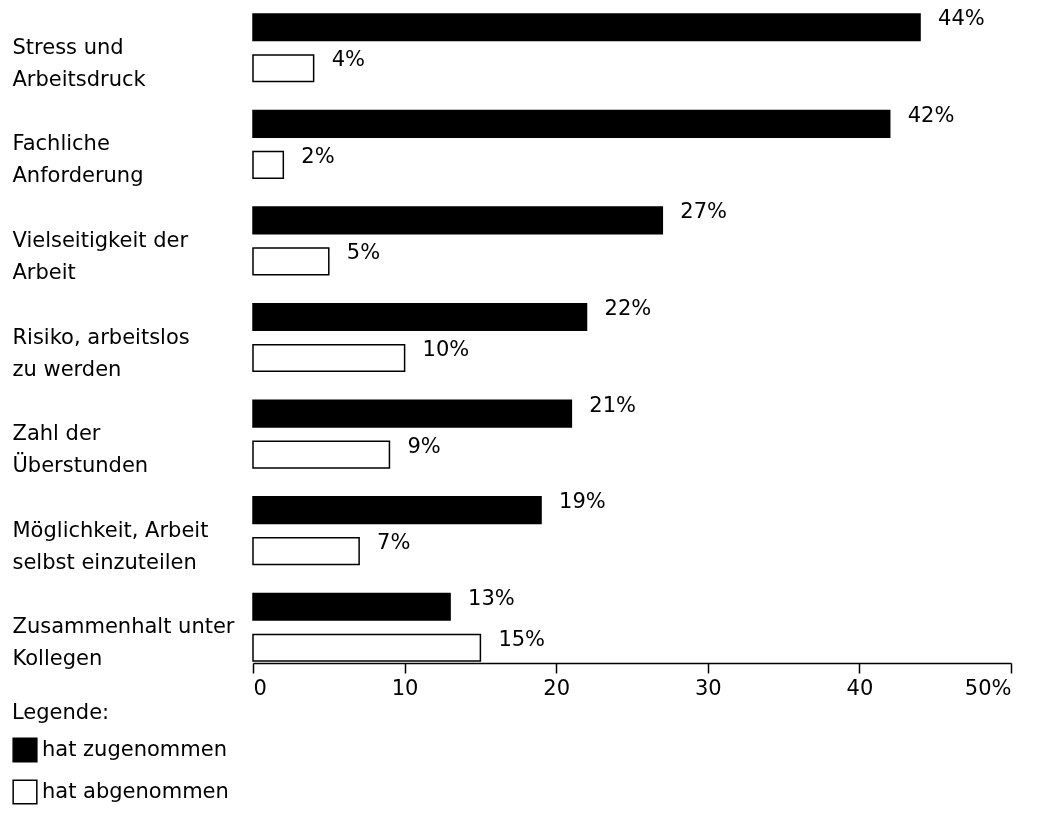  Describe the element at coordinates (135, 791) in the screenshot. I see `legend-label: hat abgenommen` at that location.